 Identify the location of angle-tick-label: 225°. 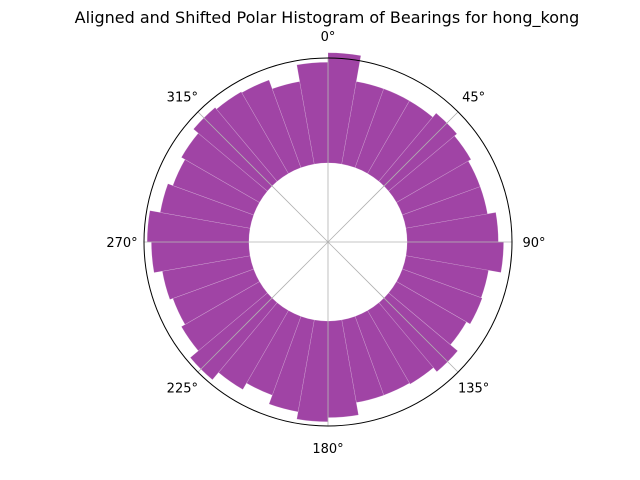
(182, 389).